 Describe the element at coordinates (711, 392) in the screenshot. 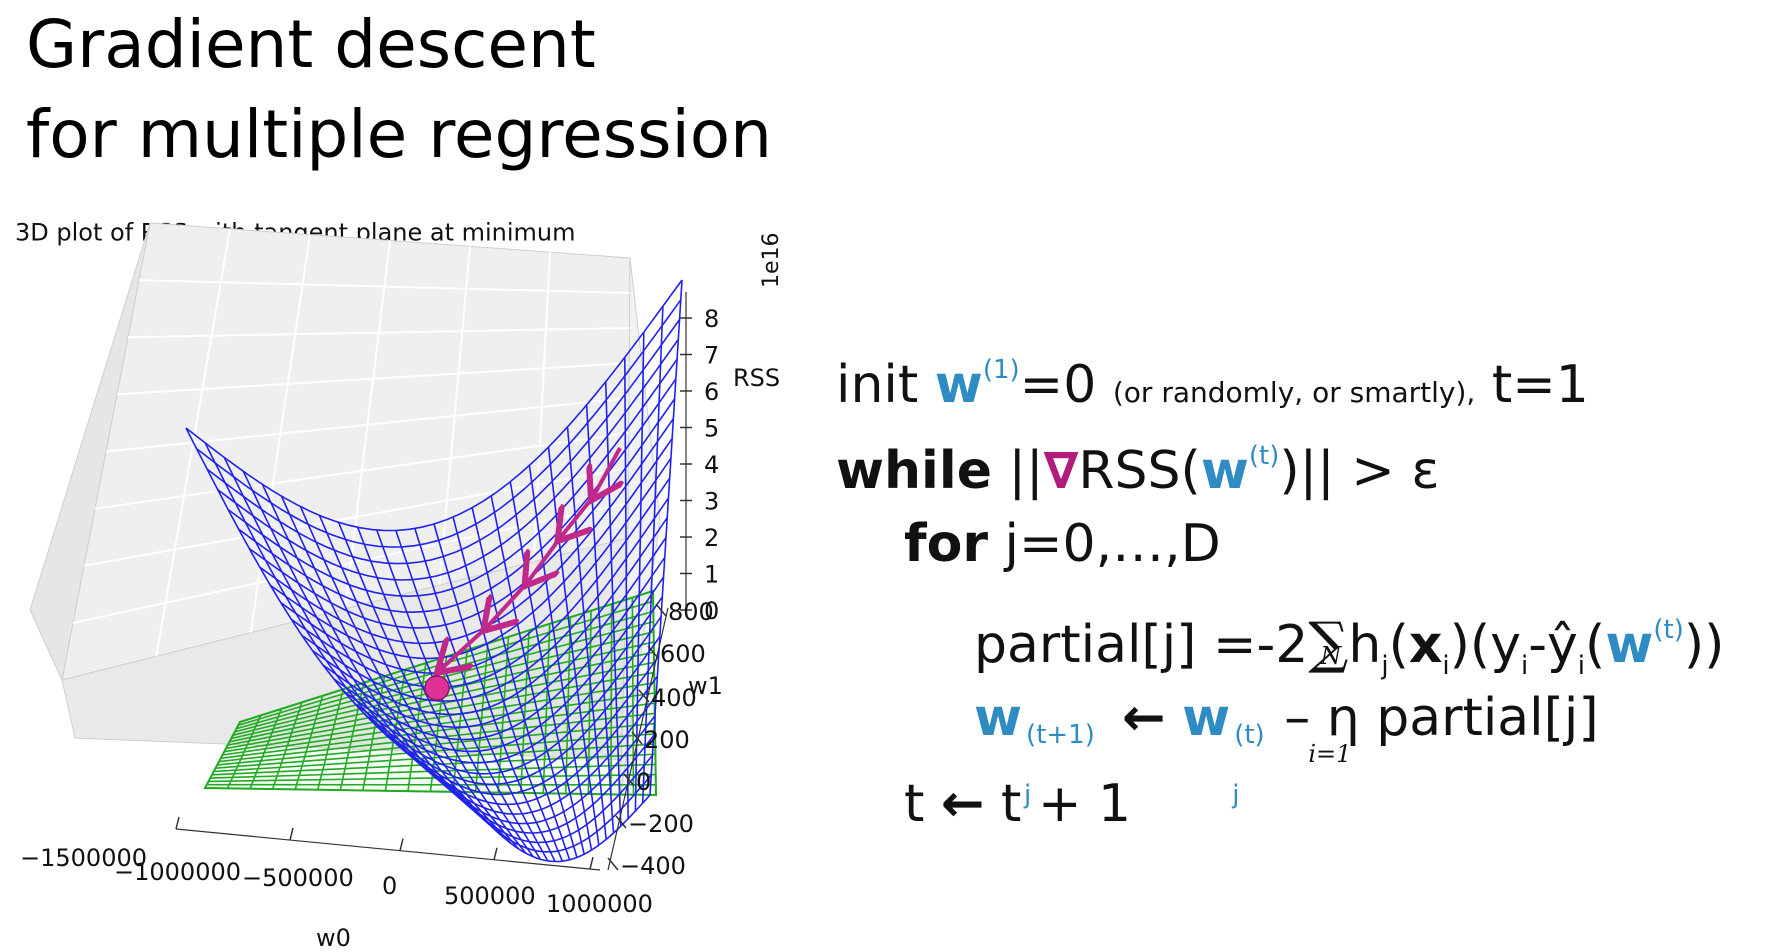

I see `z-tick-label: 6` at that location.